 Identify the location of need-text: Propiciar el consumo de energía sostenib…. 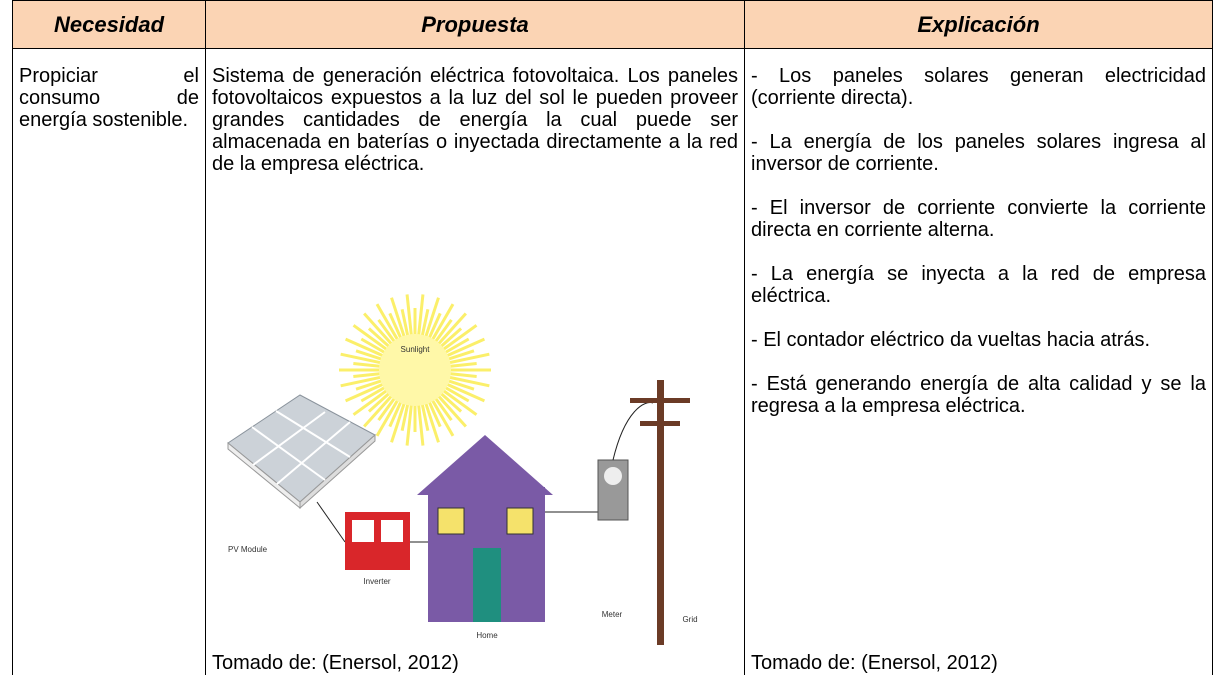
(109, 98).